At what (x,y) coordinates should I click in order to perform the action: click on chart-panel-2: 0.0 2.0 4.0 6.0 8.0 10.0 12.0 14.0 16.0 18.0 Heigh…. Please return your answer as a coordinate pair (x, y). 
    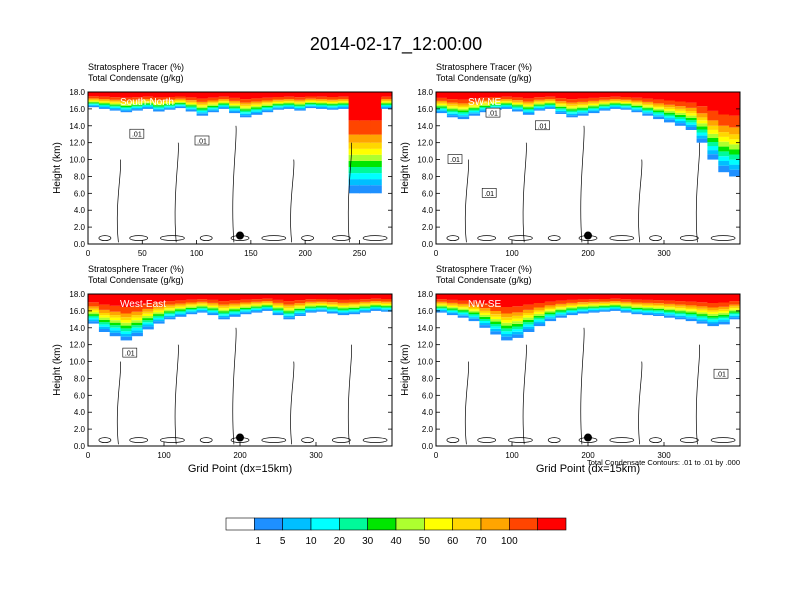
    Looking at the image, I should click on (570, 160).